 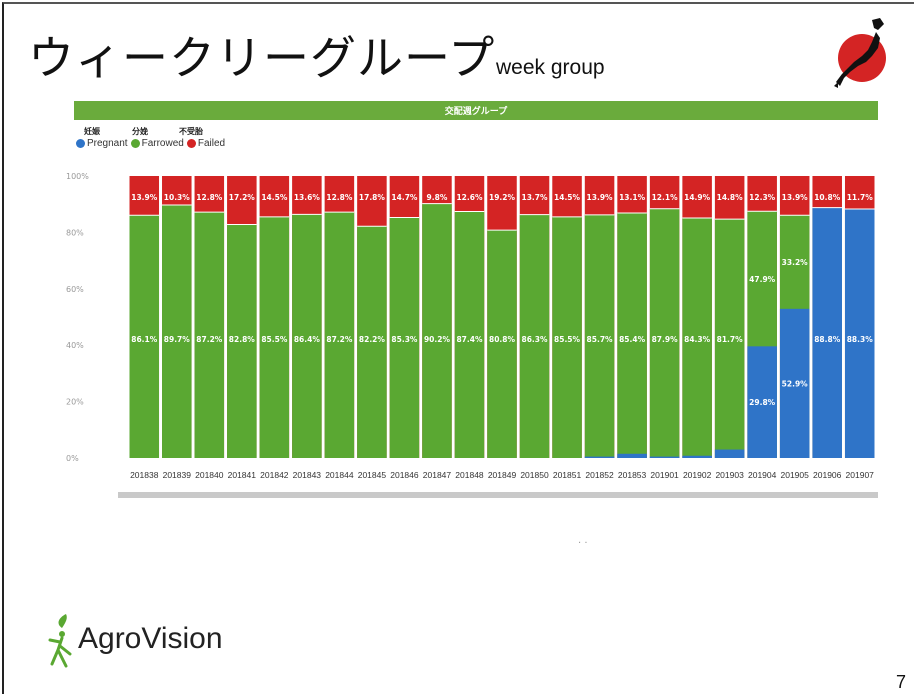 I want to click on page-number: 7, so click(x=901, y=682).